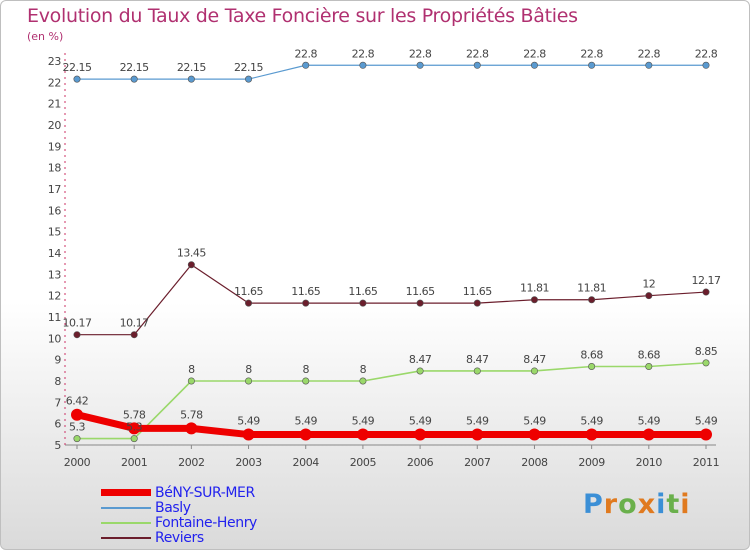 The height and width of the screenshot is (550, 750). I want to click on data-label: 5.3, so click(134, 427).